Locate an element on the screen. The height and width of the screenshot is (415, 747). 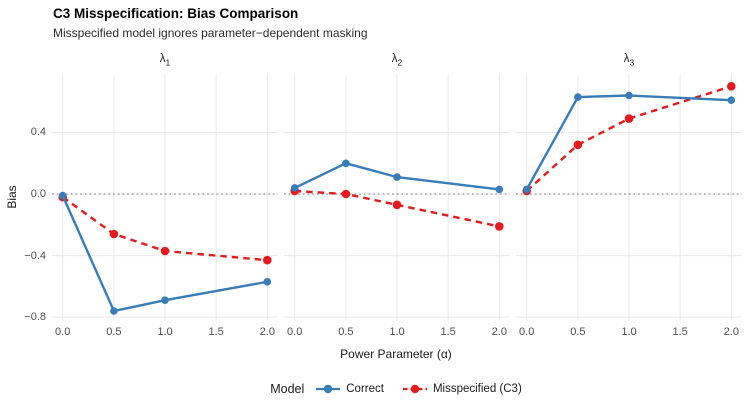
facet-label-lambda1: λ1 is located at coordinates (165, 59).